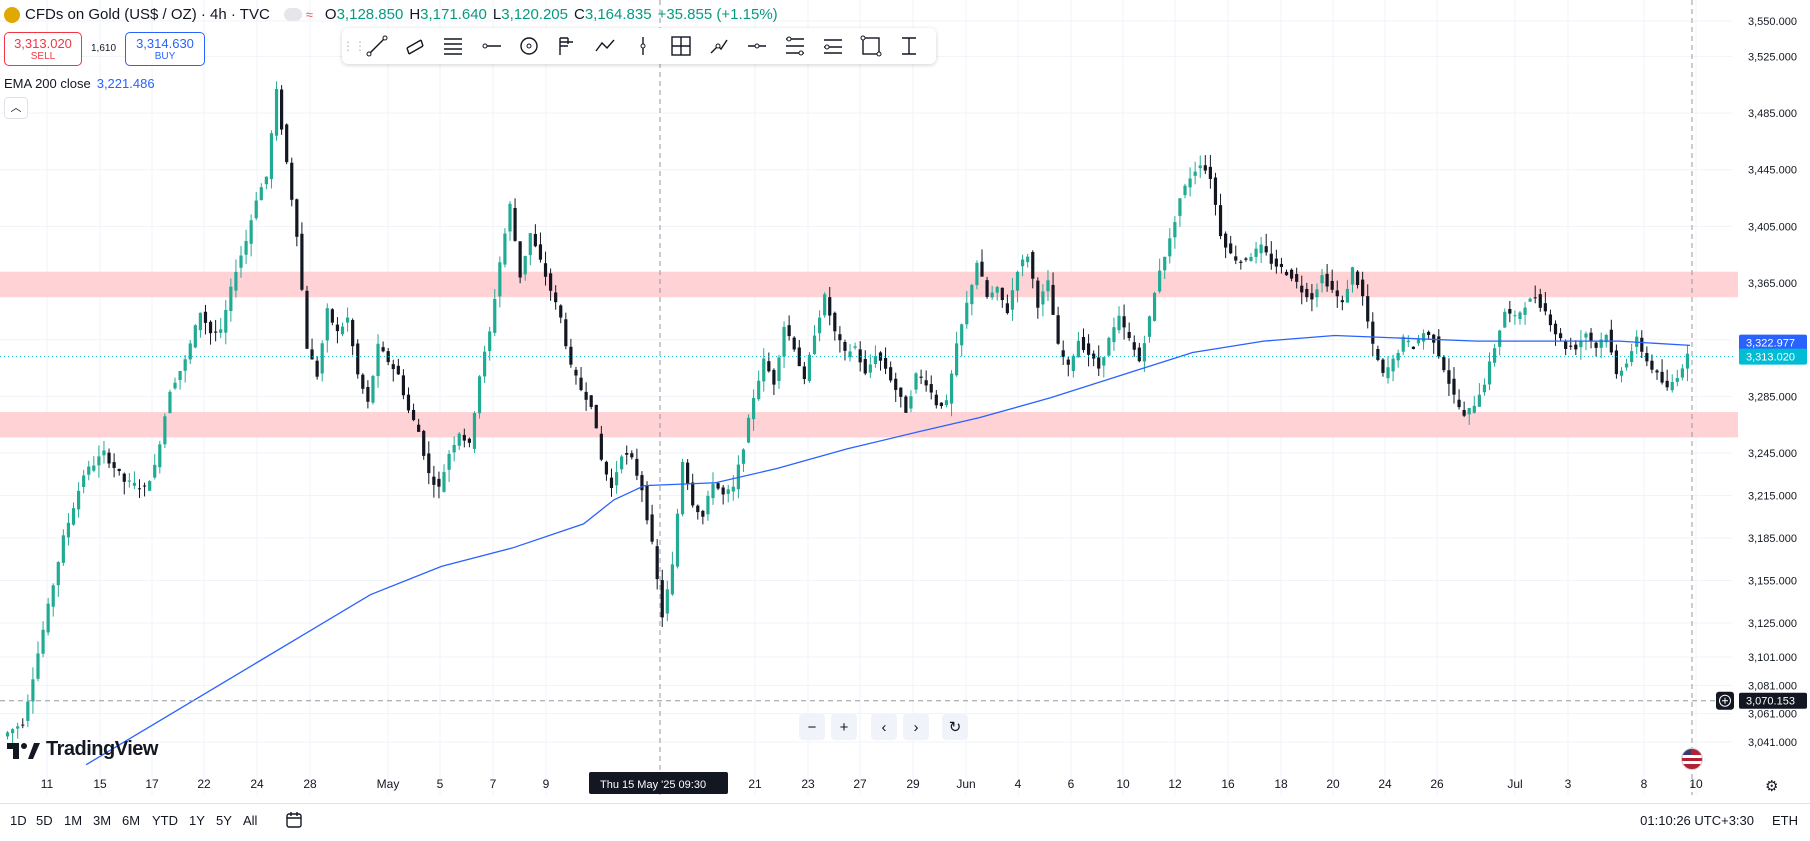 This screenshot has width=1810, height=841. I want to click on vertical-line-icon, so click(643, 46).